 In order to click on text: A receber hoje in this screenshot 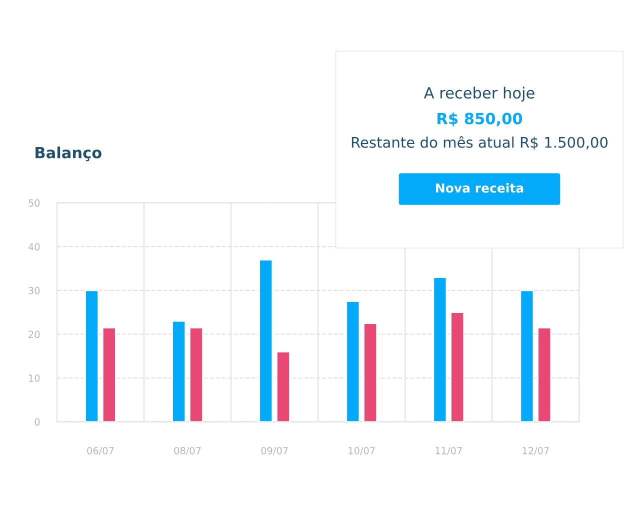, I will do `click(479, 94)`.